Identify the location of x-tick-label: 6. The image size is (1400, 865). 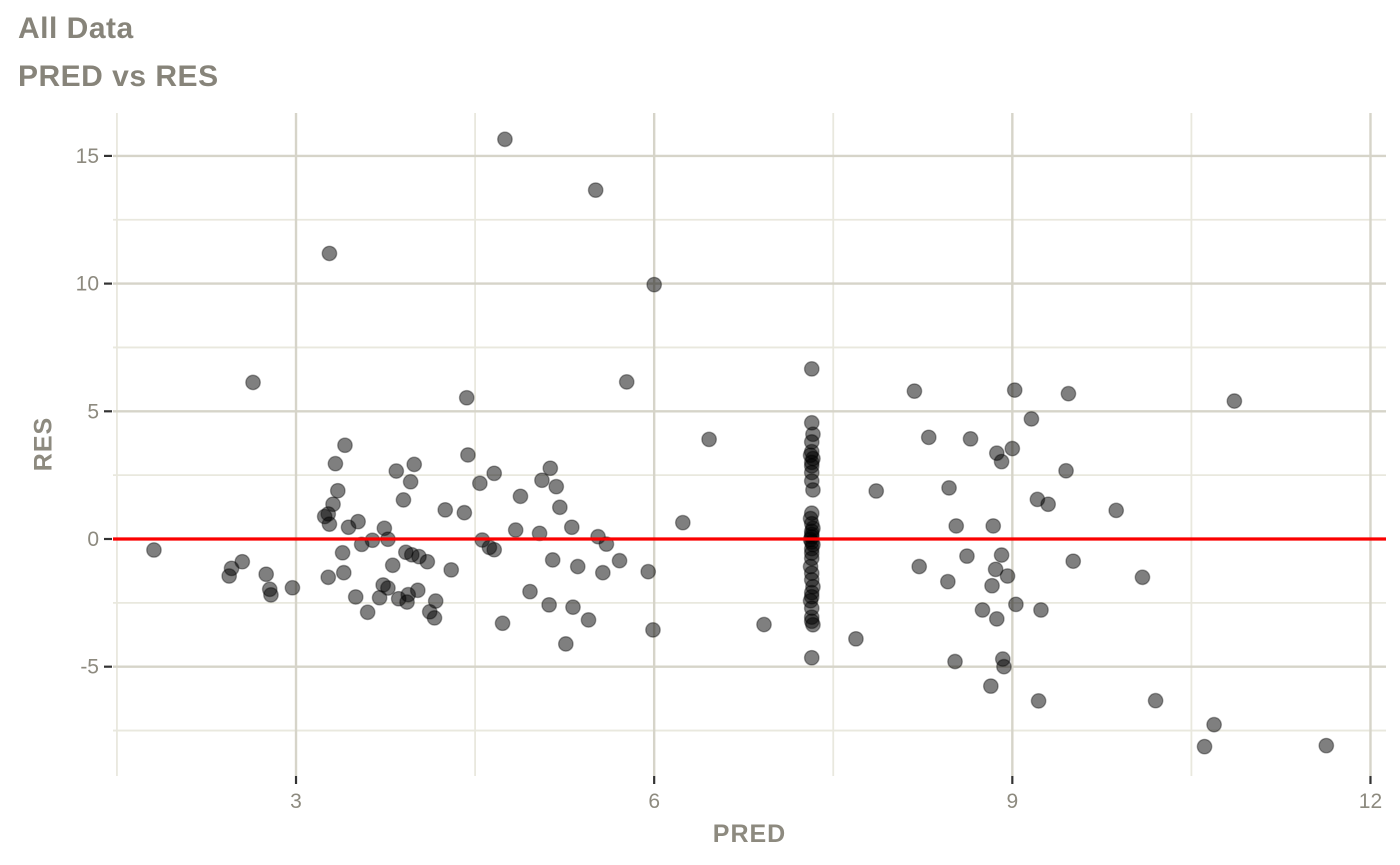
(654, 801).